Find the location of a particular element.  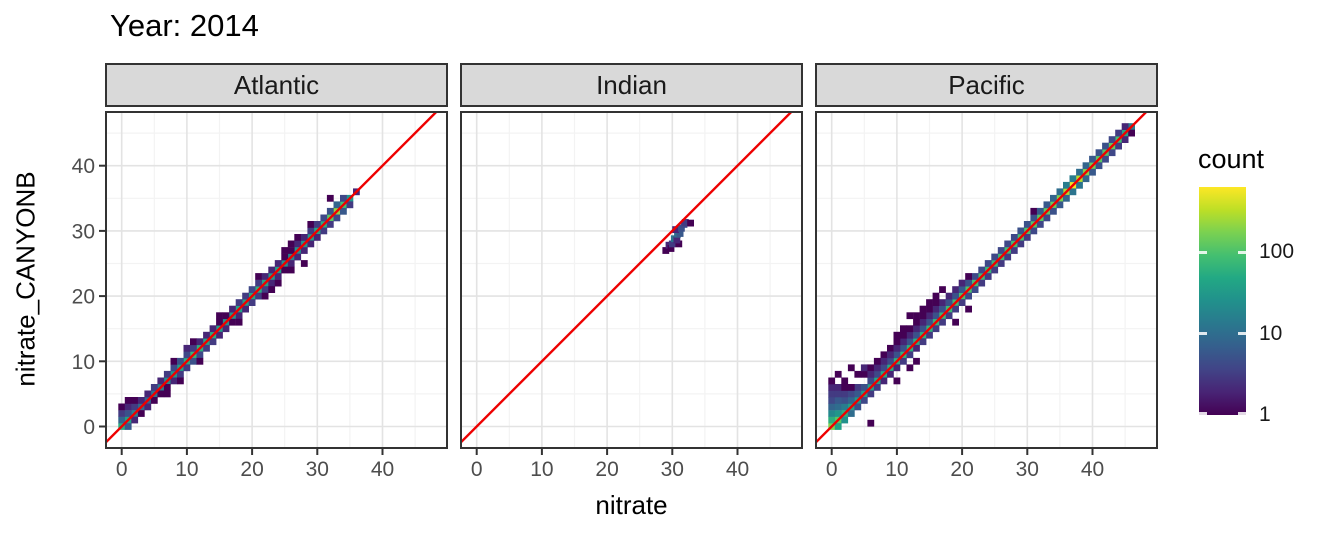

x-axis-title: nitrate is located at coordinates (631, 505).